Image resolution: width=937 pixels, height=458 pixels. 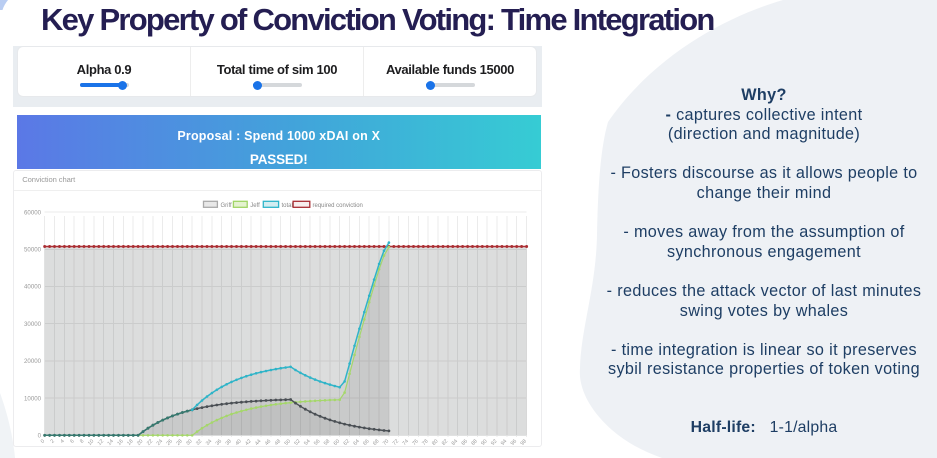 What do you see at coordinates (140, 442) in the screenshot?
I see `svg-text: 20` at bounding box center [140, 442].